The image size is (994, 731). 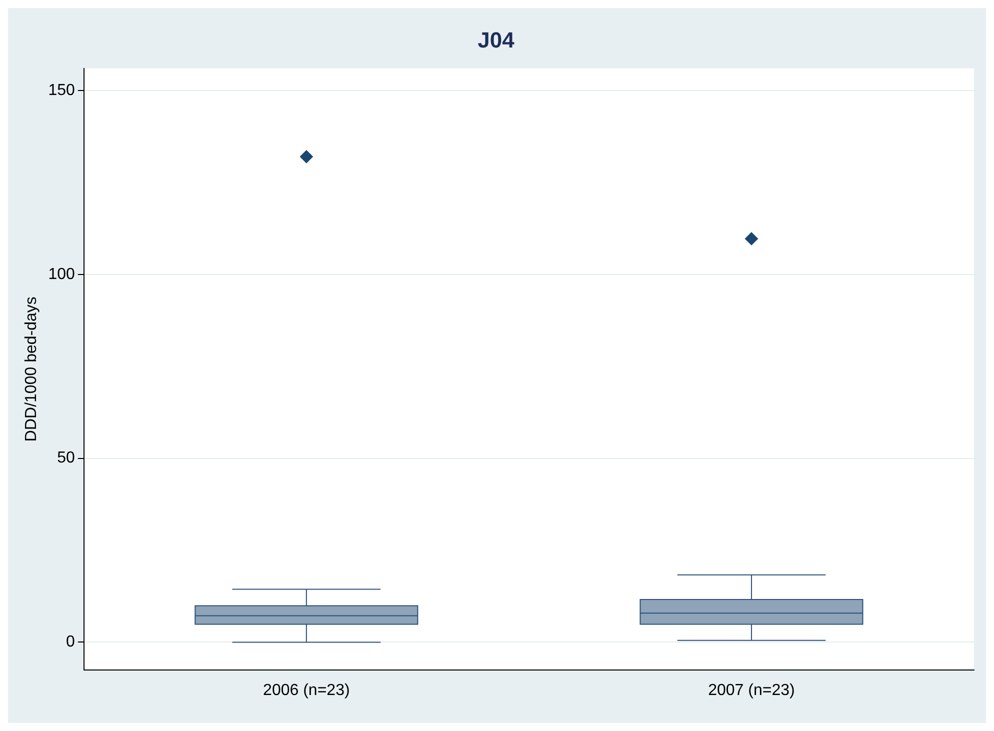 I want to click on y-tick-label: 100, so click(x=61, y=274).